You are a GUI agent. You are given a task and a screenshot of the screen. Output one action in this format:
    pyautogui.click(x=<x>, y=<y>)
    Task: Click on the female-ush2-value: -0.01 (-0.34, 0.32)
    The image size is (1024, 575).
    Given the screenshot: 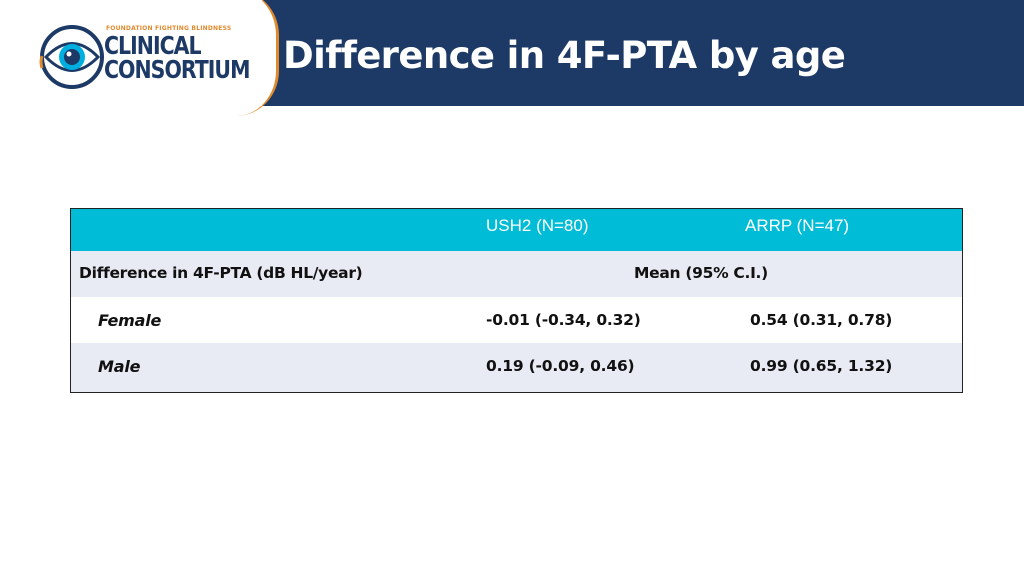 What is the action you would take?
    pyautogui.click(x=563, y=320)
    